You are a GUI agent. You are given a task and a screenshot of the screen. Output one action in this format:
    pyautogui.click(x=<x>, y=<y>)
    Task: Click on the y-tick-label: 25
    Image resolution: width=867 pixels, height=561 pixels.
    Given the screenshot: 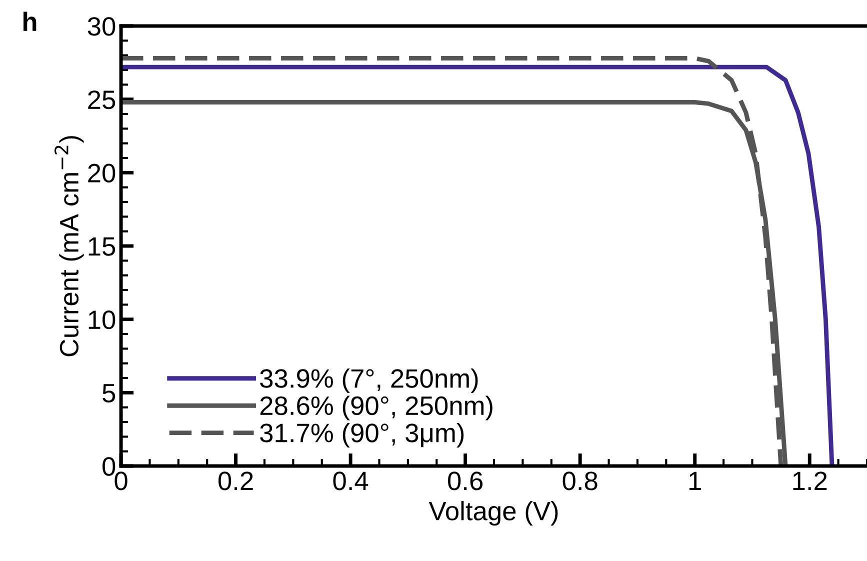 What is the action you would take?
    pyautogui.click(x=102, y=100)
    